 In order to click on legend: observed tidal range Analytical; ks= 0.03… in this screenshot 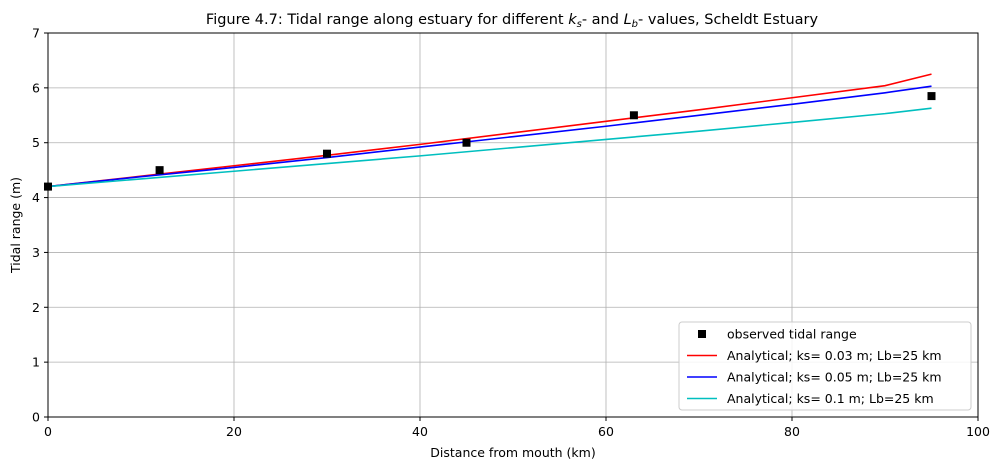, I will do `click(825, 366)`.